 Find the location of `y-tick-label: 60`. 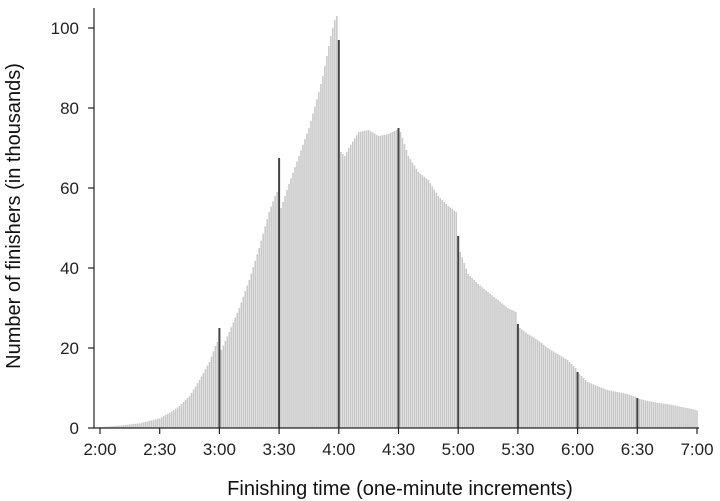

y-tick-label: 60 is located at coordinates (69, 188).